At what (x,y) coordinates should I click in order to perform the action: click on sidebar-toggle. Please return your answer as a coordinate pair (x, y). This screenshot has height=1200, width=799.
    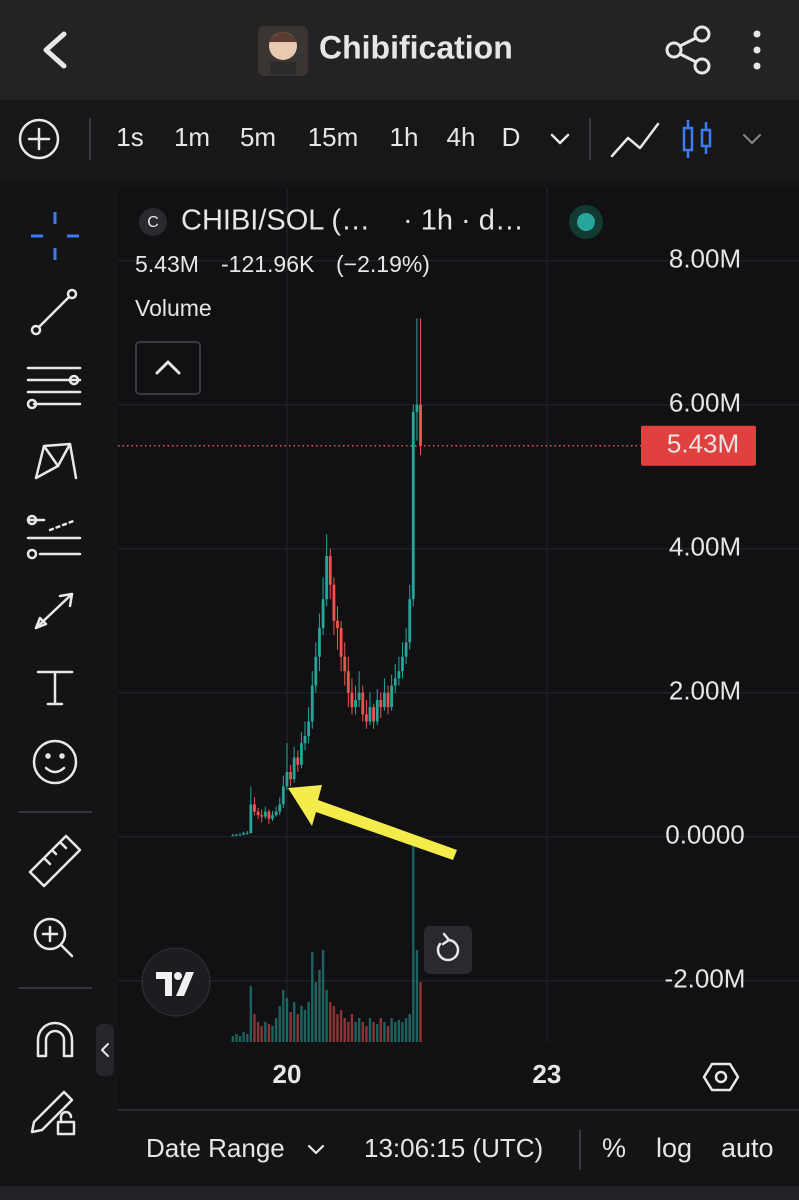
    Looking at the image, I should click on (105, 1050).